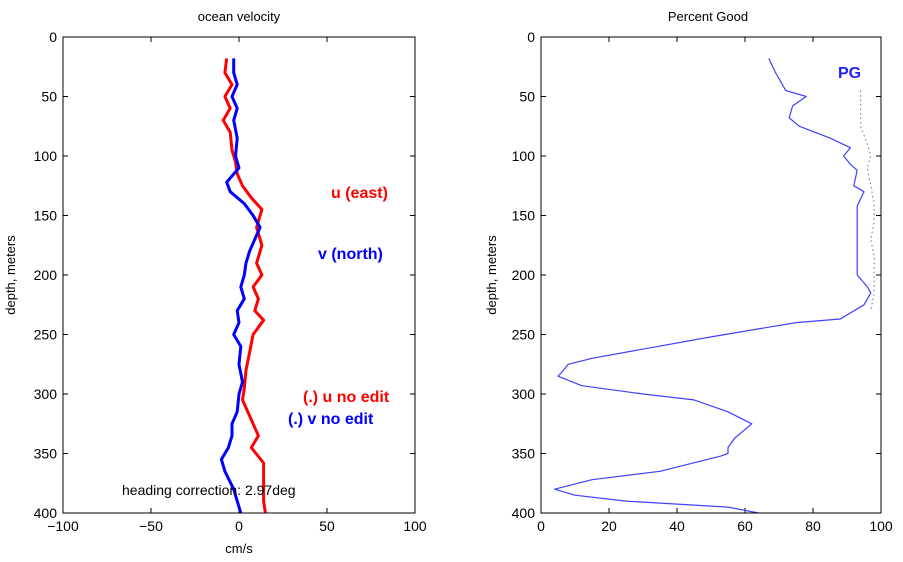  I want to click on x-tick-label: 80, so click(813, 526).